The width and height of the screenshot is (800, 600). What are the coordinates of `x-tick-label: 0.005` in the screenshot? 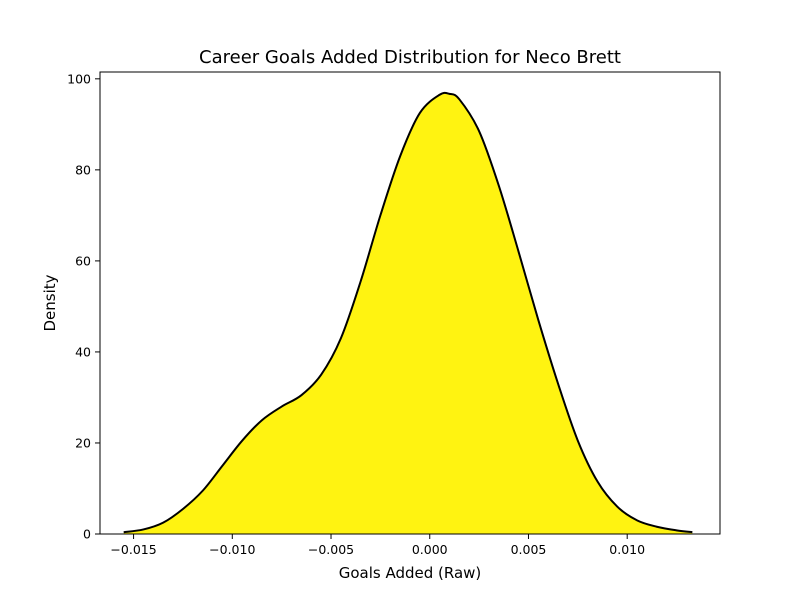 It's located at (529, 549).